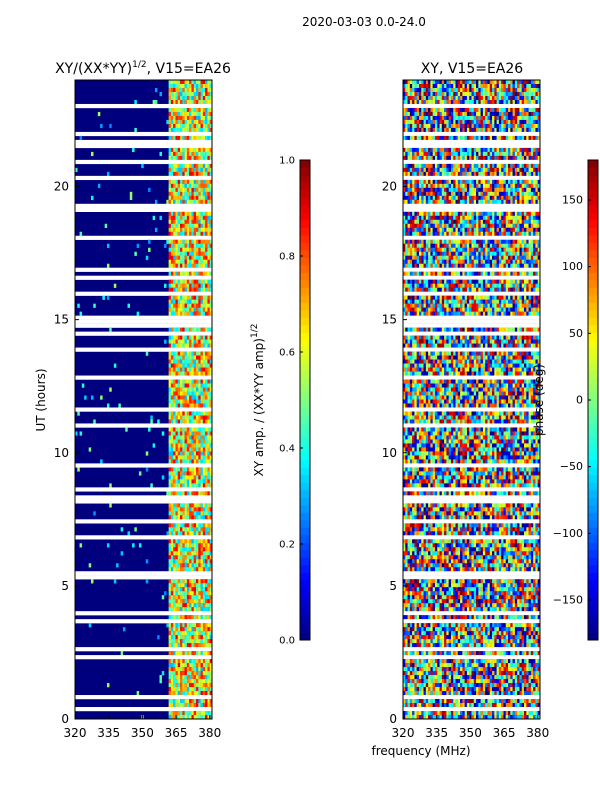  I want to click on colorbar-tick-label: 0.4, so click(287, 449).